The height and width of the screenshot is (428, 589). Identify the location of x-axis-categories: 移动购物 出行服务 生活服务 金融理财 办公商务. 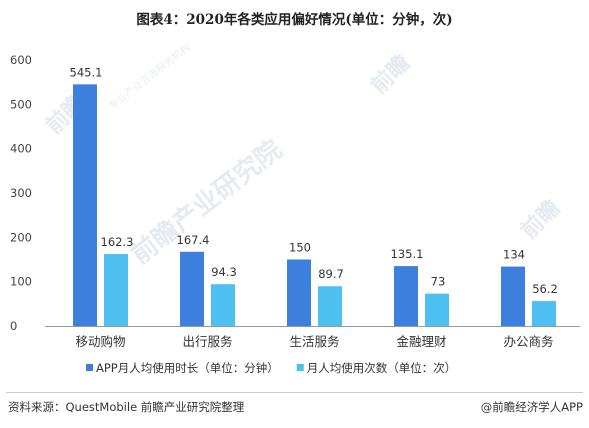
(314, 341).